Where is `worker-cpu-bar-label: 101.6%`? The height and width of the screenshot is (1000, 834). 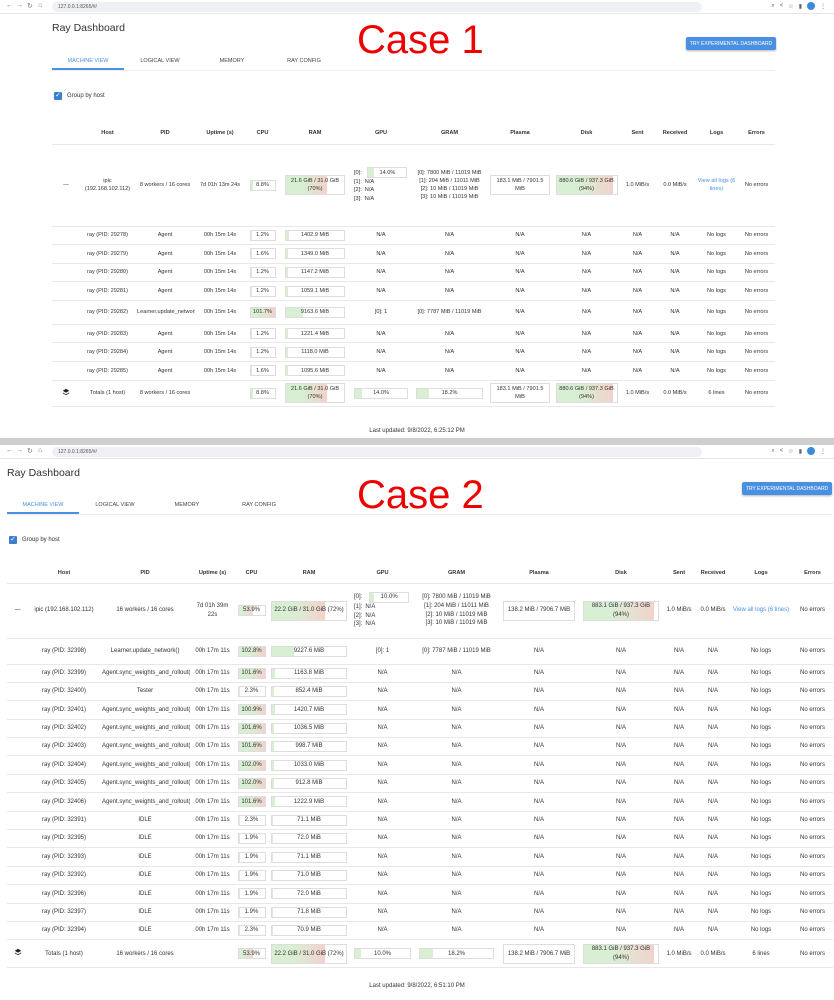 worker-cpu-bar-label: 101.6% is located at coordinates (251, 672).